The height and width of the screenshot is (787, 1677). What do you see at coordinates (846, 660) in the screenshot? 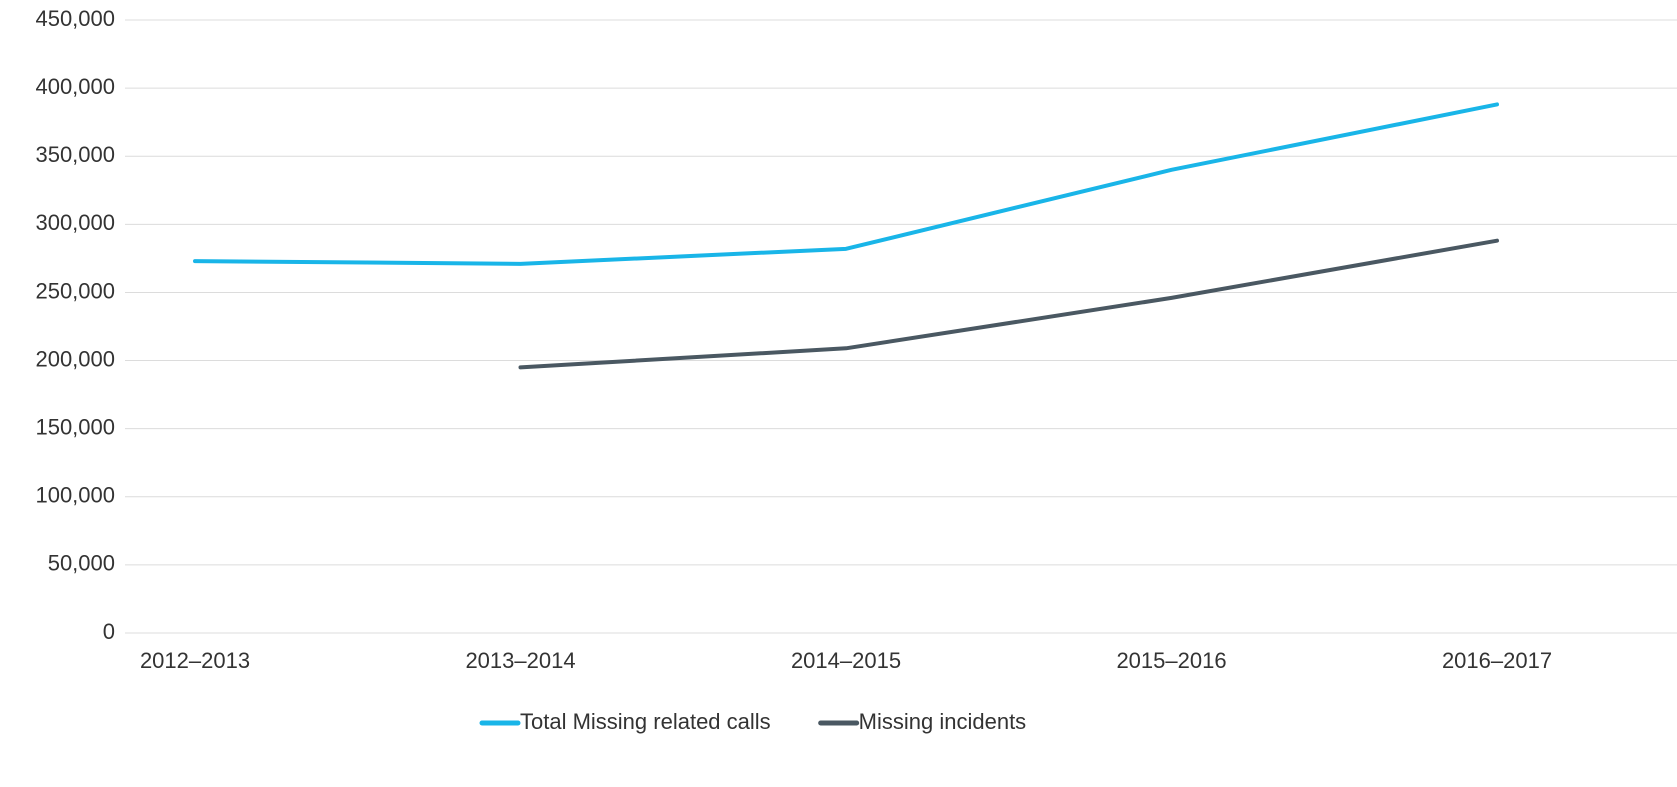
I see `x-tick-label: 2014–2015` at bounding box center [846, 660].